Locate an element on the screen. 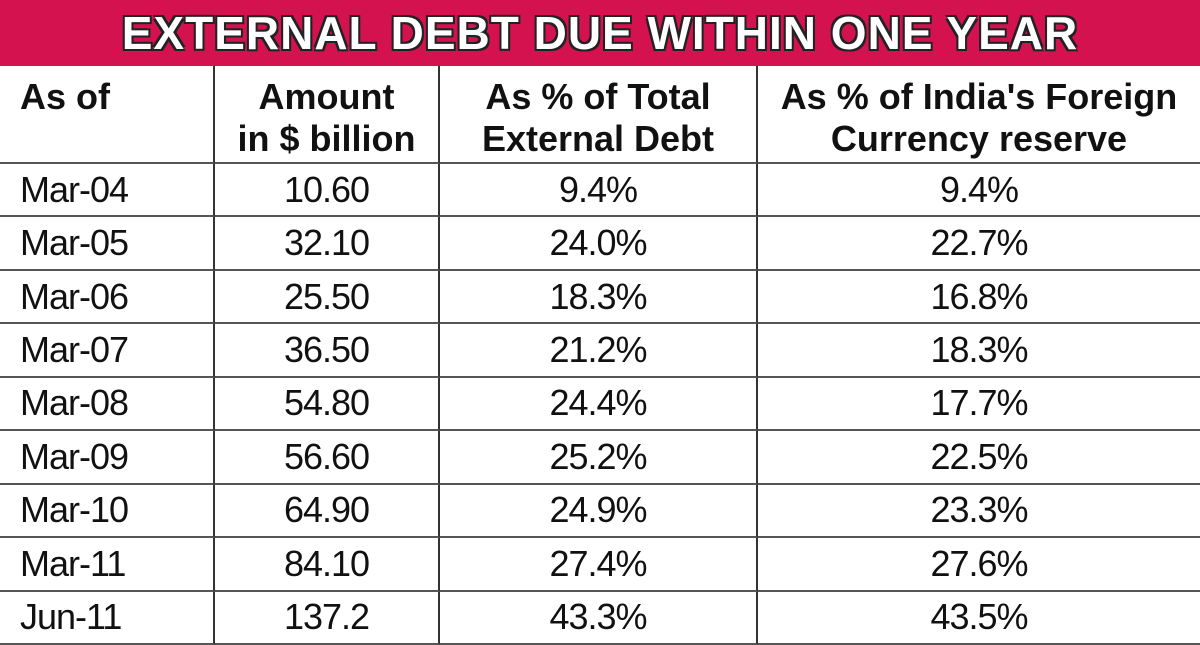  header-cell: As of is located at coordinates (107, 115).